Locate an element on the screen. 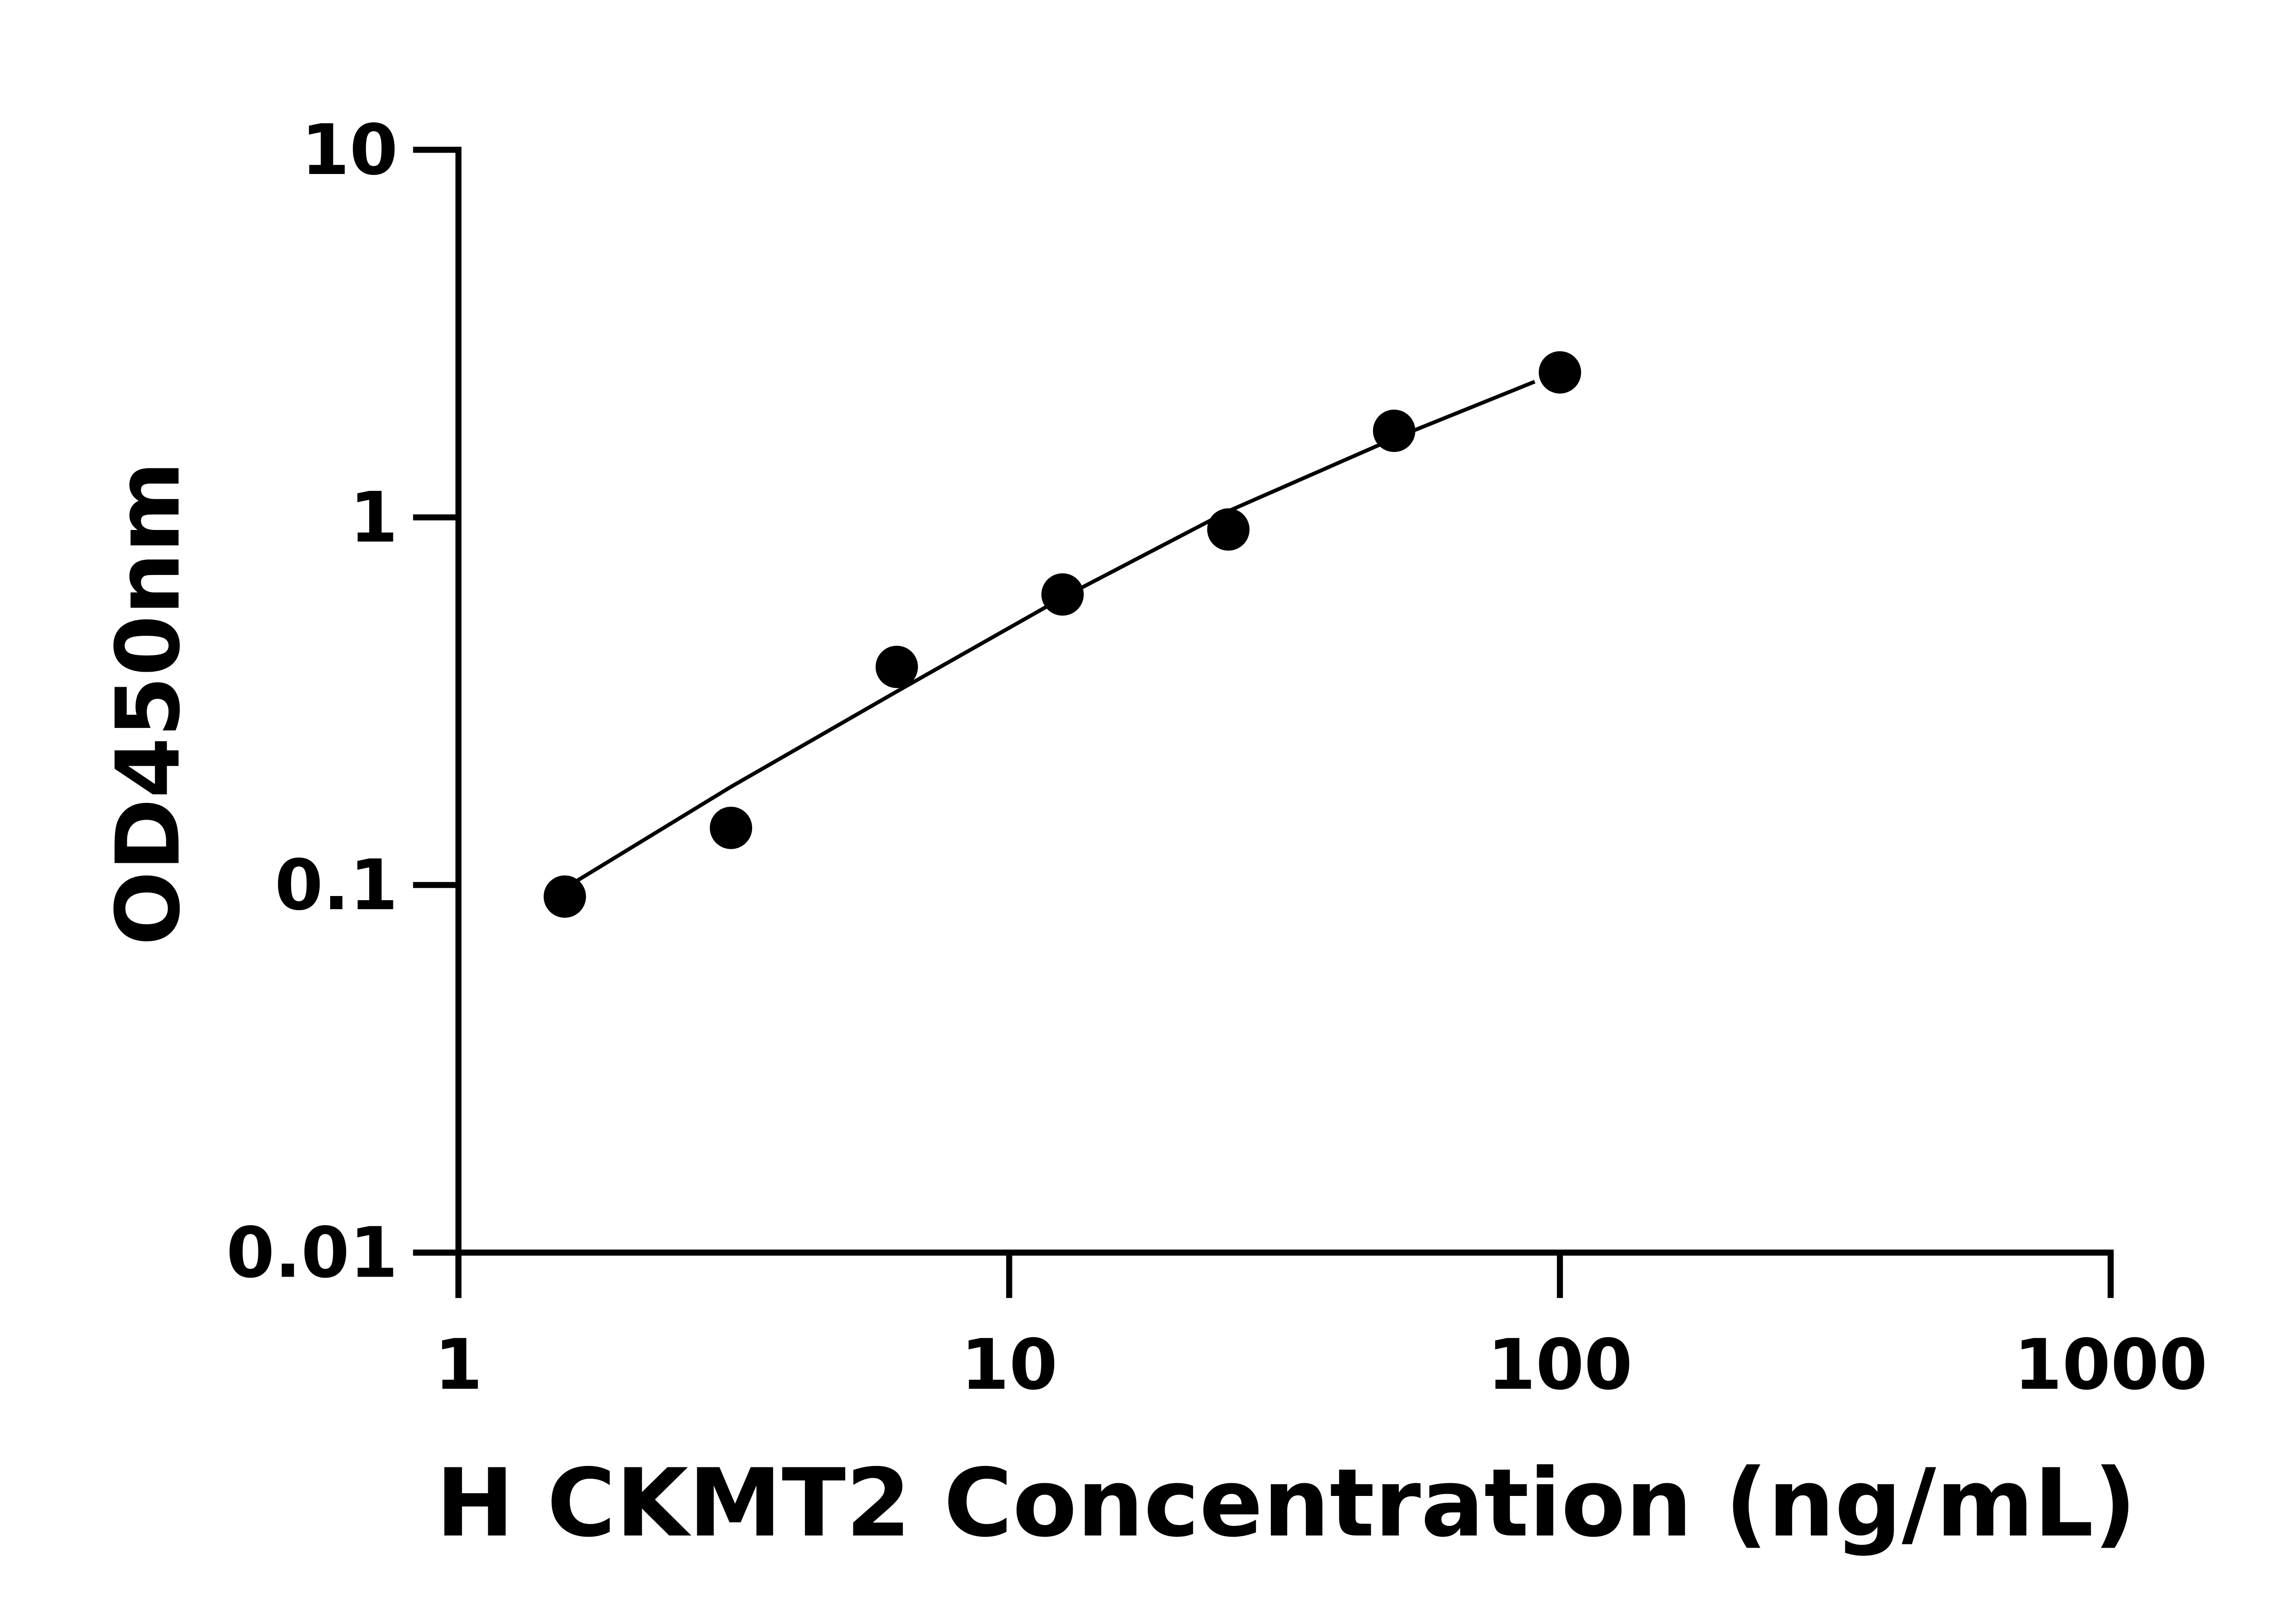 The width and height of the screenshot is (2271, 1624). y-tick-label: 0.1 is located at coordinates (336, 885).